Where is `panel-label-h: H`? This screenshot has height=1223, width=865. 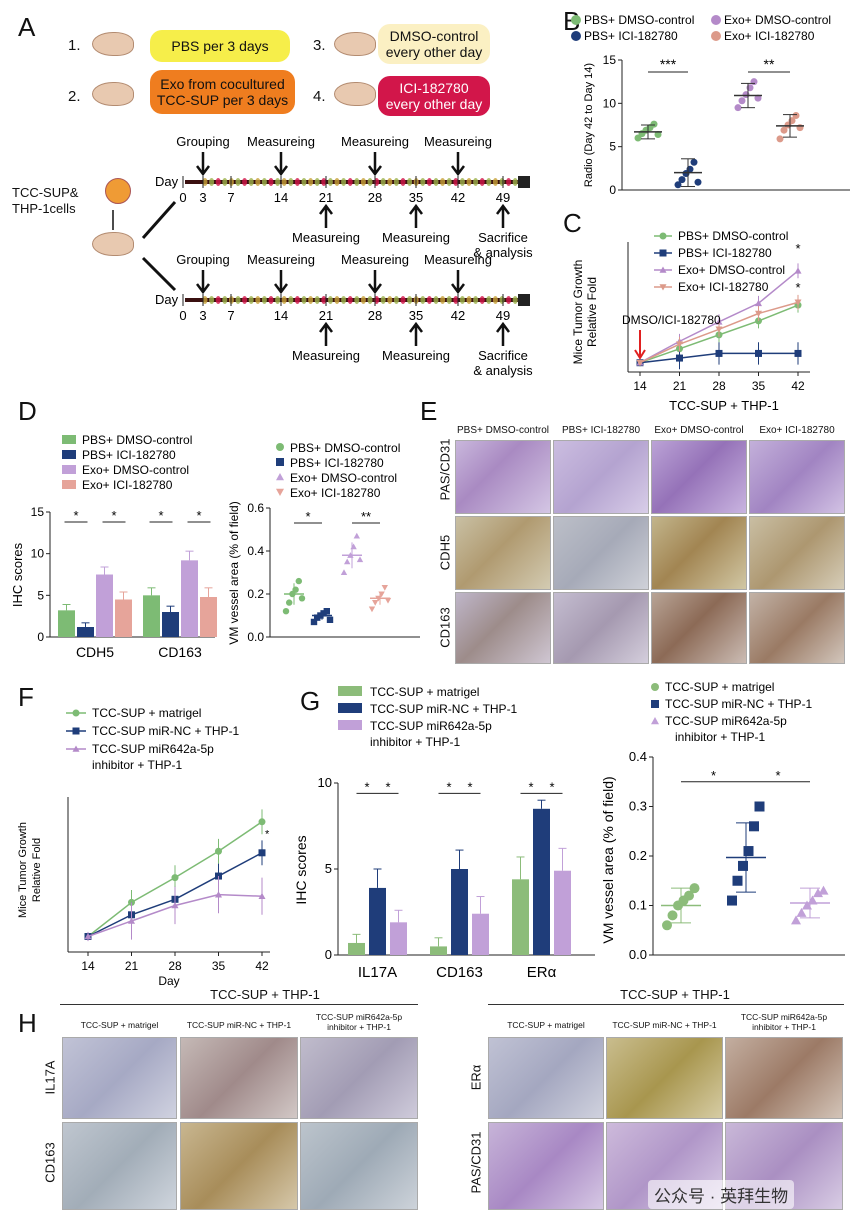 panel-label-h: H is located at coordinates (27, 1023).